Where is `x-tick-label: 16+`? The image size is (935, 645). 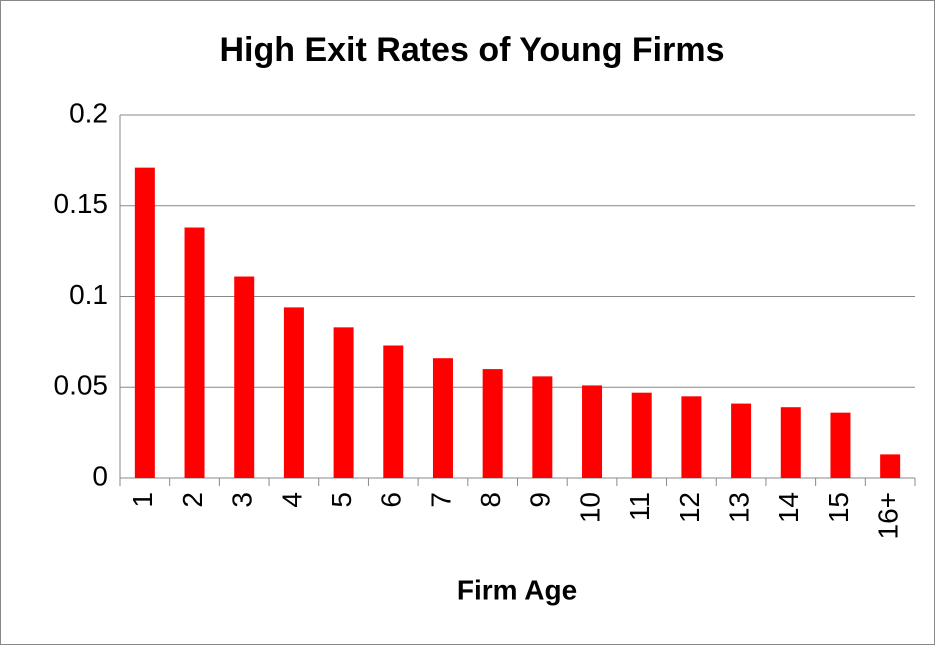 x-tick-label: 16+ is located at coordinates (888, 516).